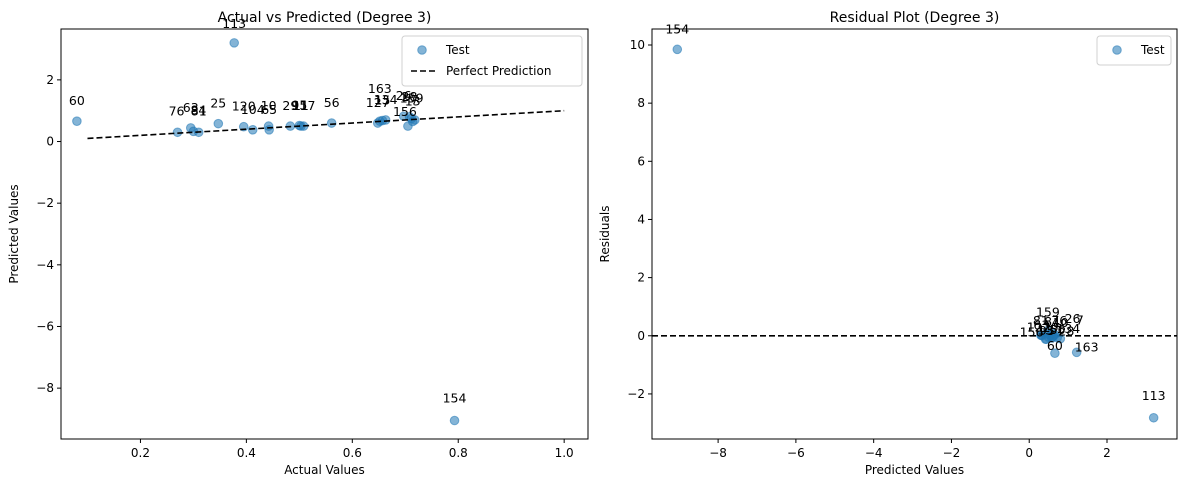 This screenshot has width=1189, height=490. I want to click on legend: Test Perfect Prediction, so click(492, 61).